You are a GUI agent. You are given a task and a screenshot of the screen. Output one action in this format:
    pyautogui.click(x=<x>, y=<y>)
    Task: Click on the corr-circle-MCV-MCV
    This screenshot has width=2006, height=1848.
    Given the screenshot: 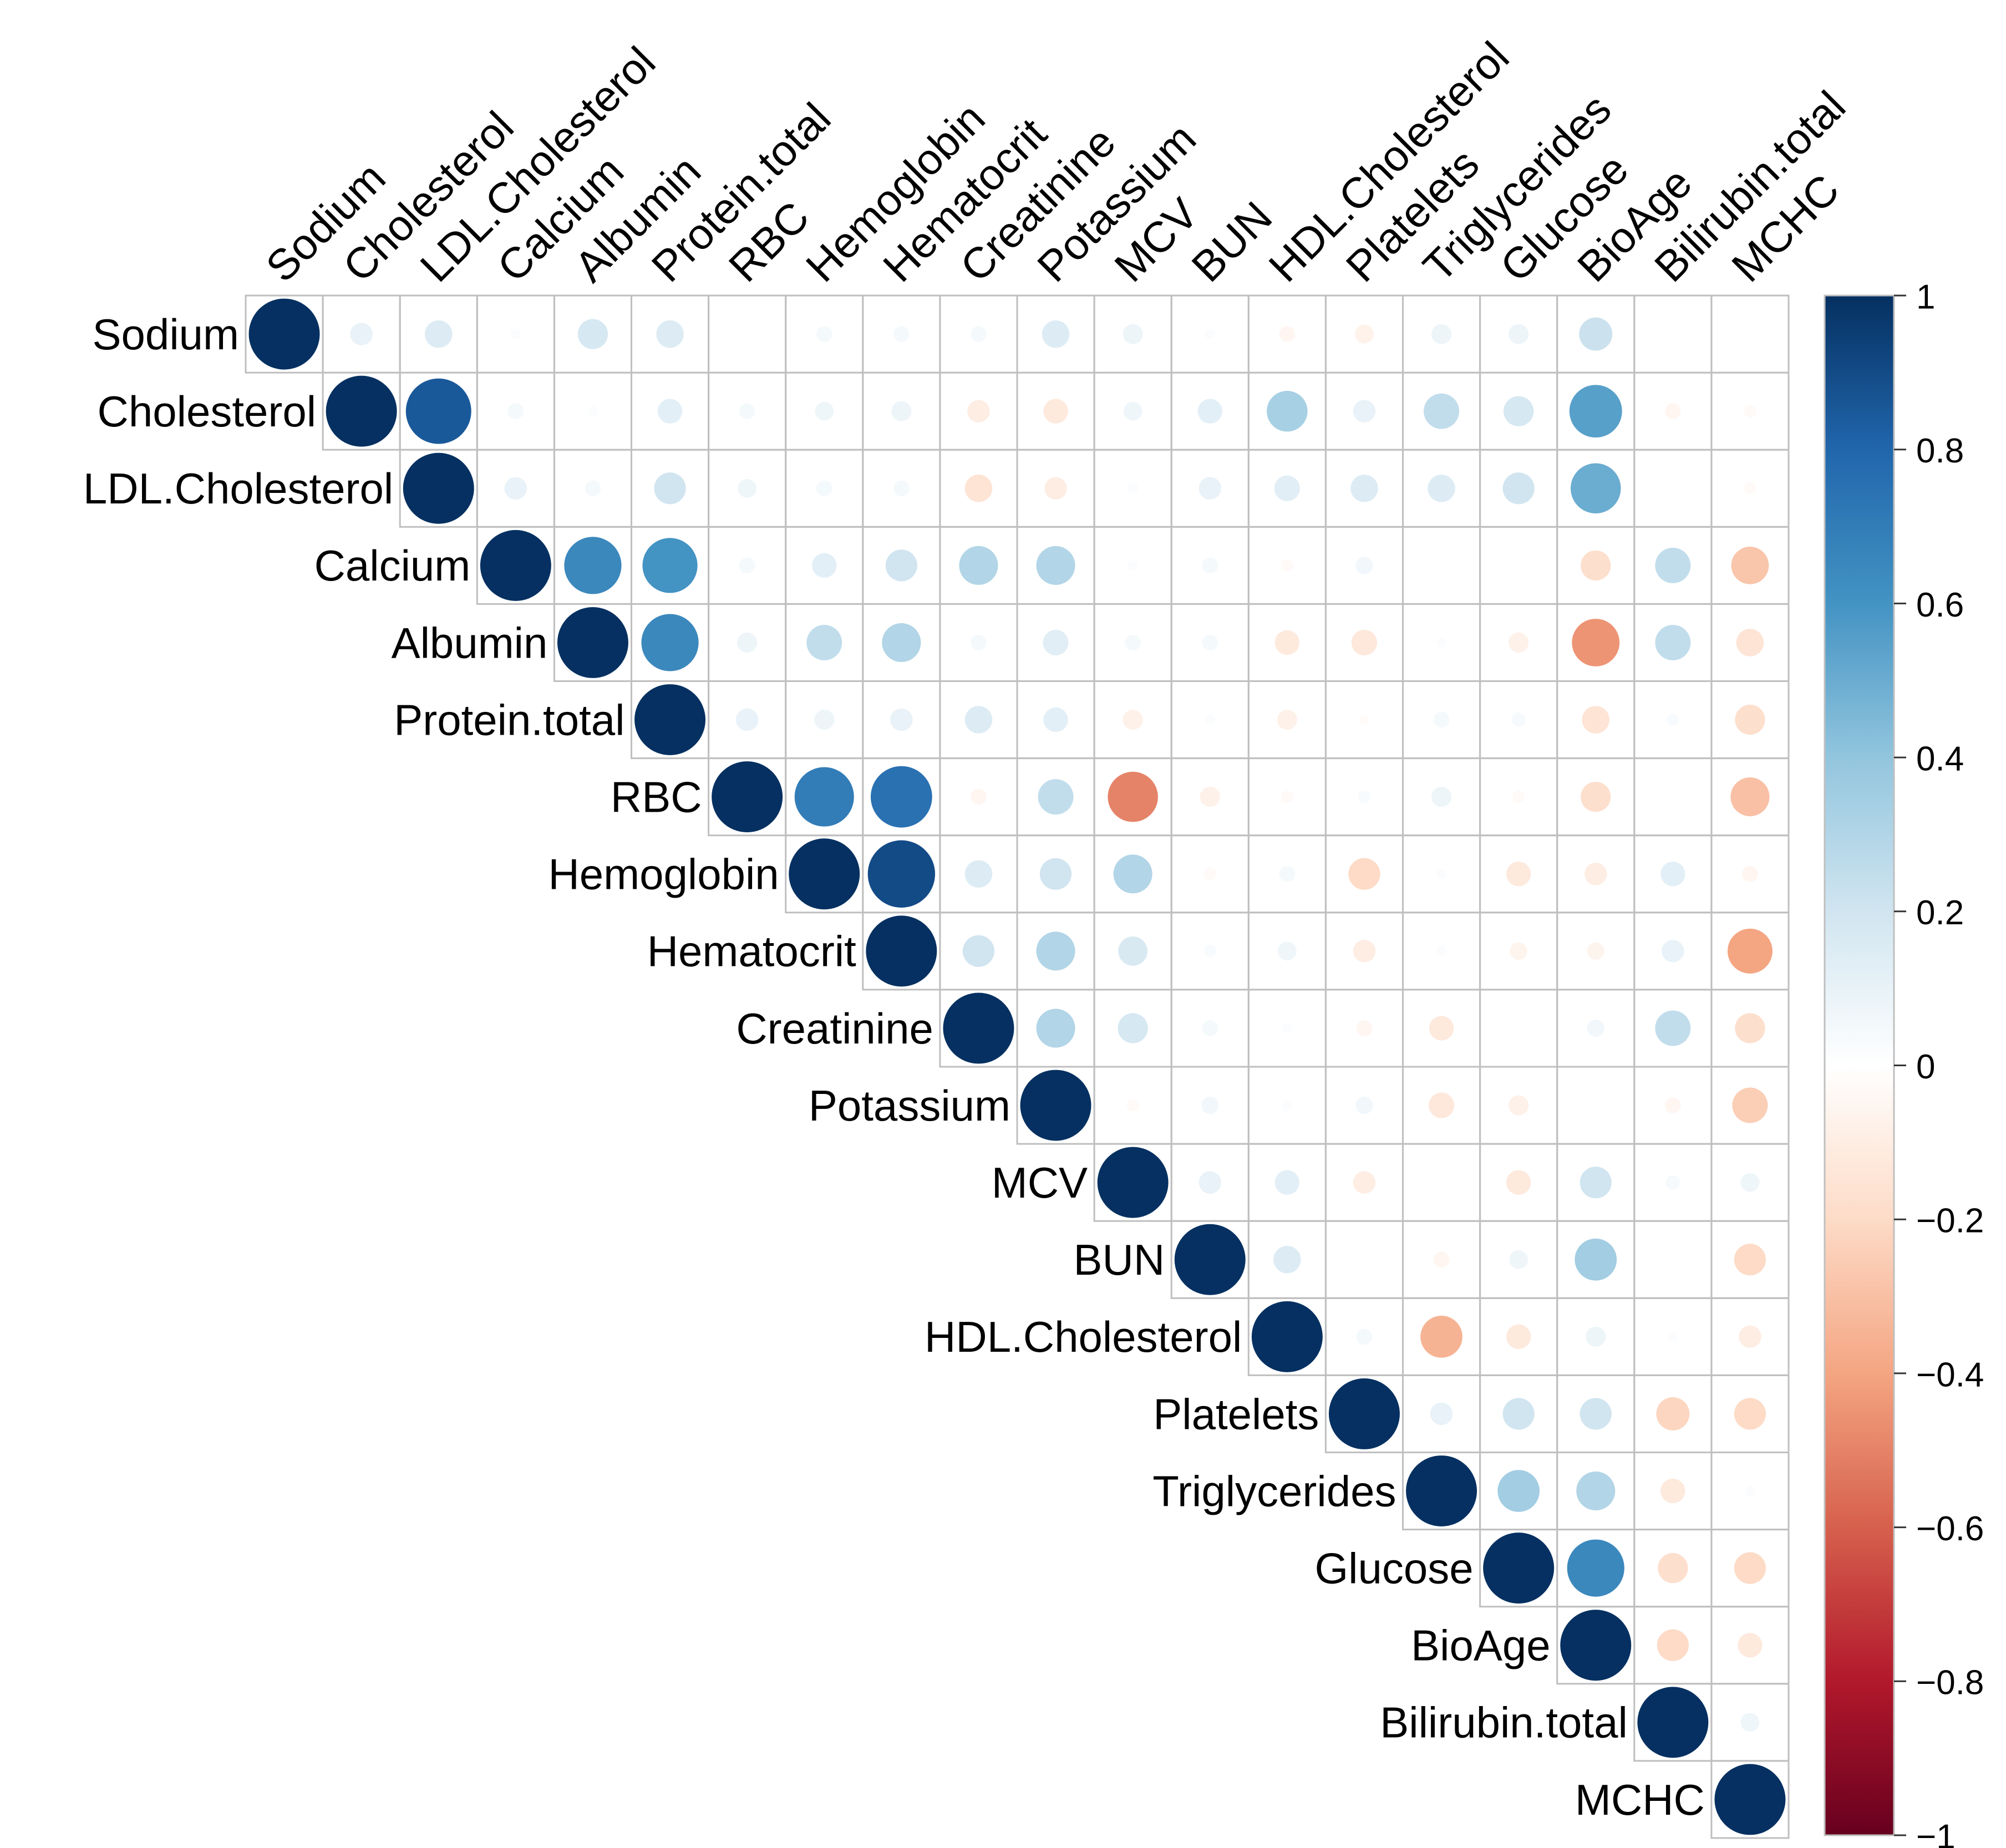 What is the action you would take?
    pyautogui.click(x=1133, y=1182)
    